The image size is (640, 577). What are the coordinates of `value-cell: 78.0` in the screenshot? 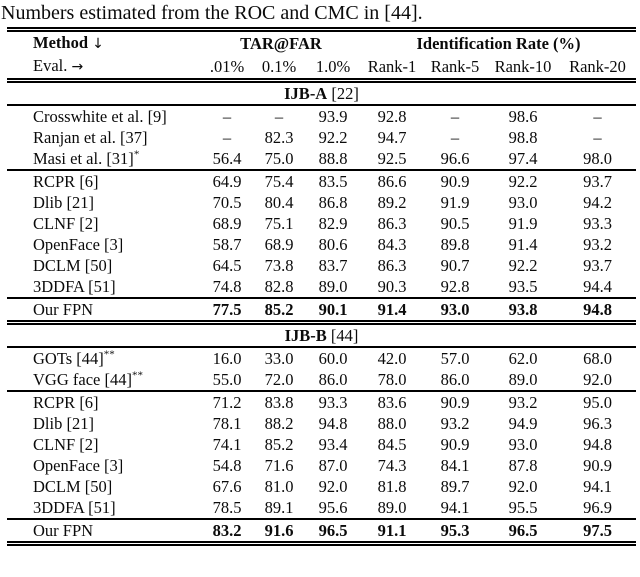 It's located at (392, 379).